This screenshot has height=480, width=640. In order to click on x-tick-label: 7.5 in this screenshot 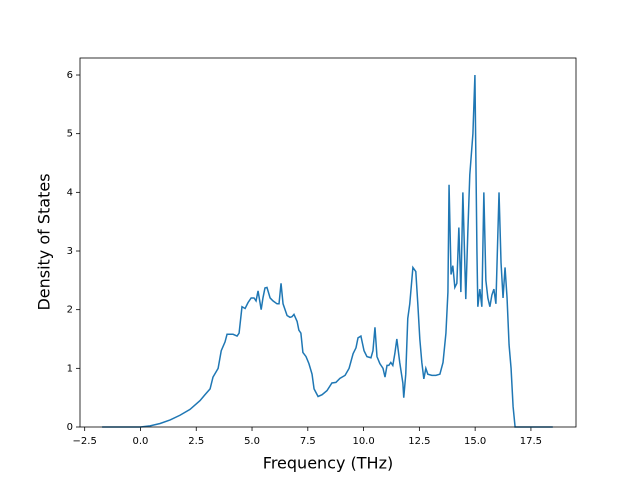, I will do `click(308, 441)`.